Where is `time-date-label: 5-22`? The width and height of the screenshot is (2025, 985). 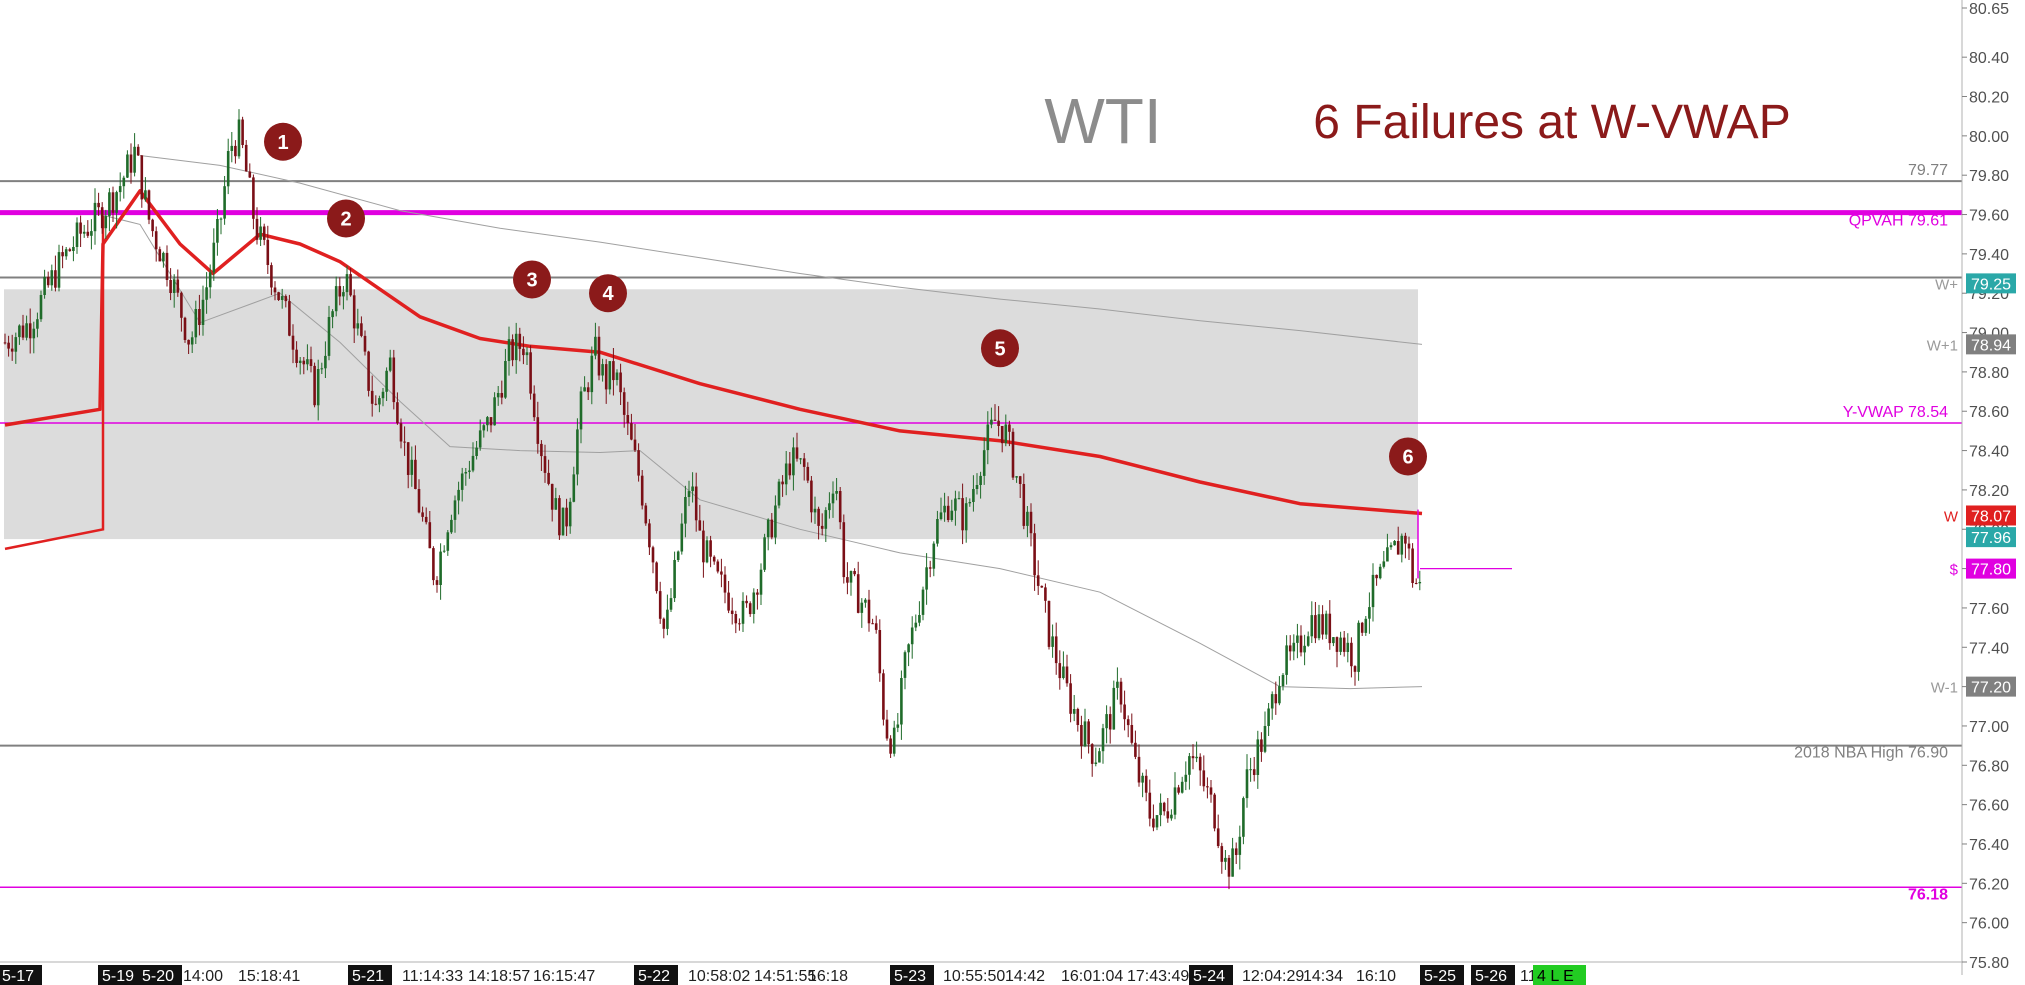
time-date-label: 5-22 is located at coordinates (654, 976).